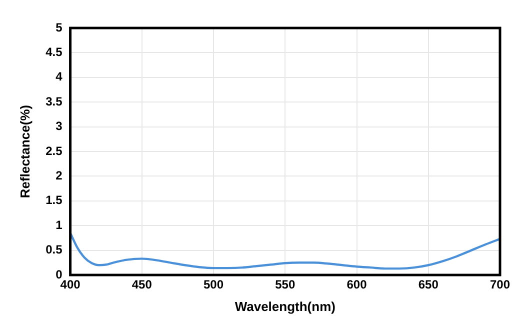 Image resolution: width=530 pixels, height=333 pixels. Describe the element at coordinates (24, 151) in the screenshot. I see `y-axis-title: Reflectance(%)` at that location.